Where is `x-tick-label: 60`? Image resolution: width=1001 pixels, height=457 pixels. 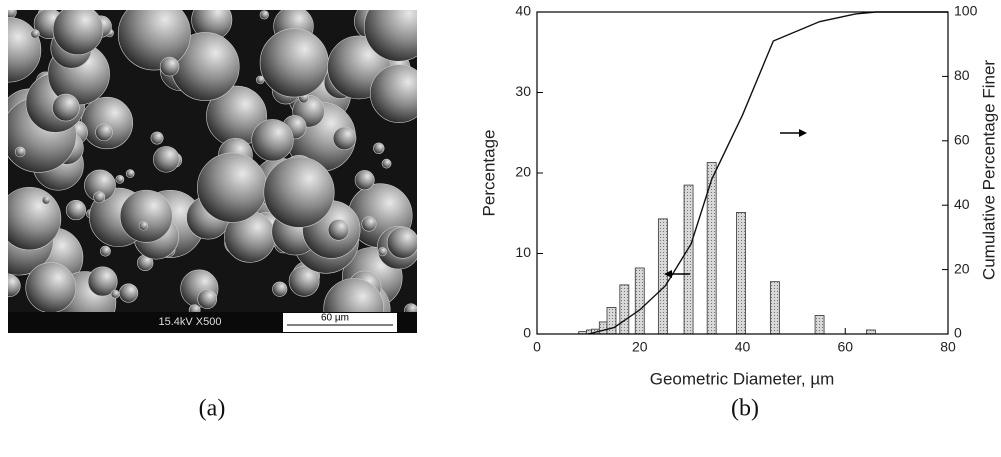 x-tick-label: 60 is located at coordinates (845, 347).